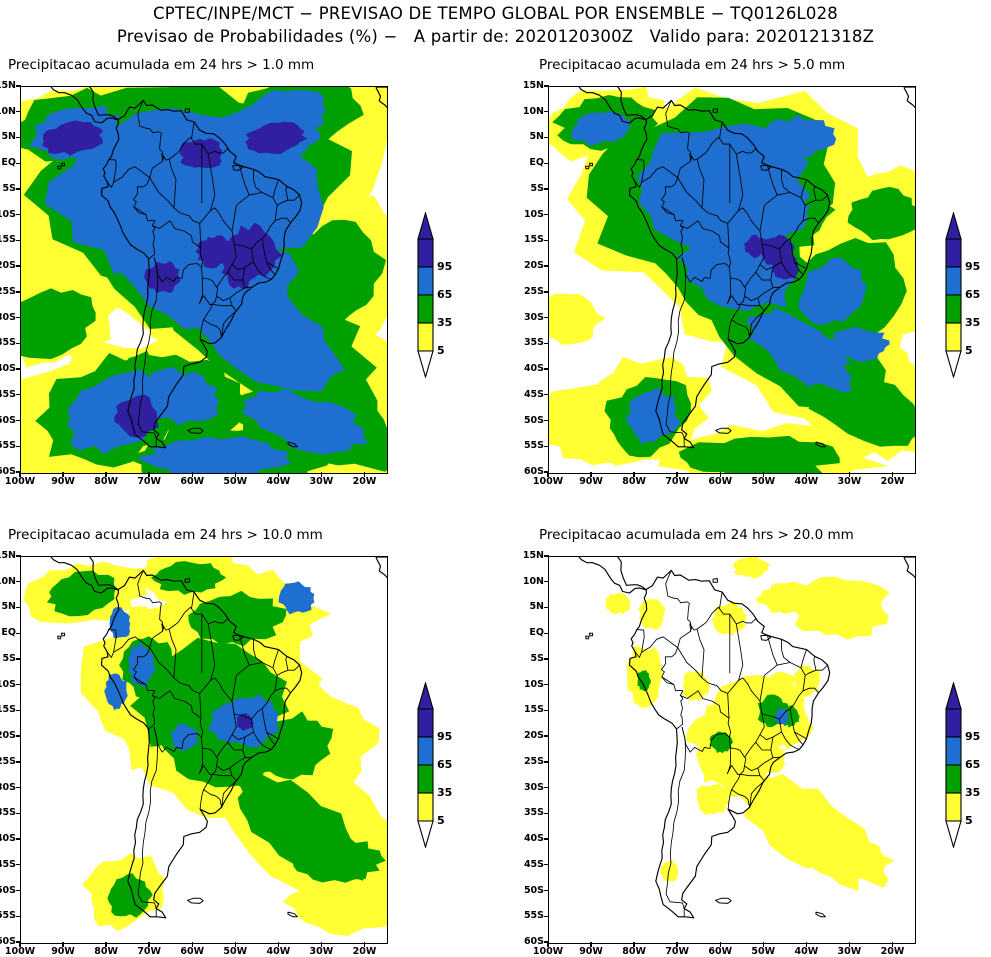 The height and width of the screenshot is (957, 991). What do you see at coordinates (425, 834) in the screenshot?
I see `colorbar-arrow-bottom` at bounding box center [425, 834].